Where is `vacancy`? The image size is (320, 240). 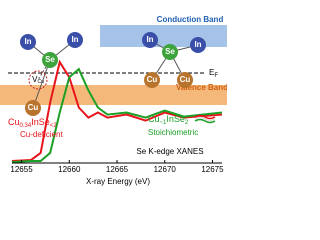 vacancy is located at coordinates (38, 80).